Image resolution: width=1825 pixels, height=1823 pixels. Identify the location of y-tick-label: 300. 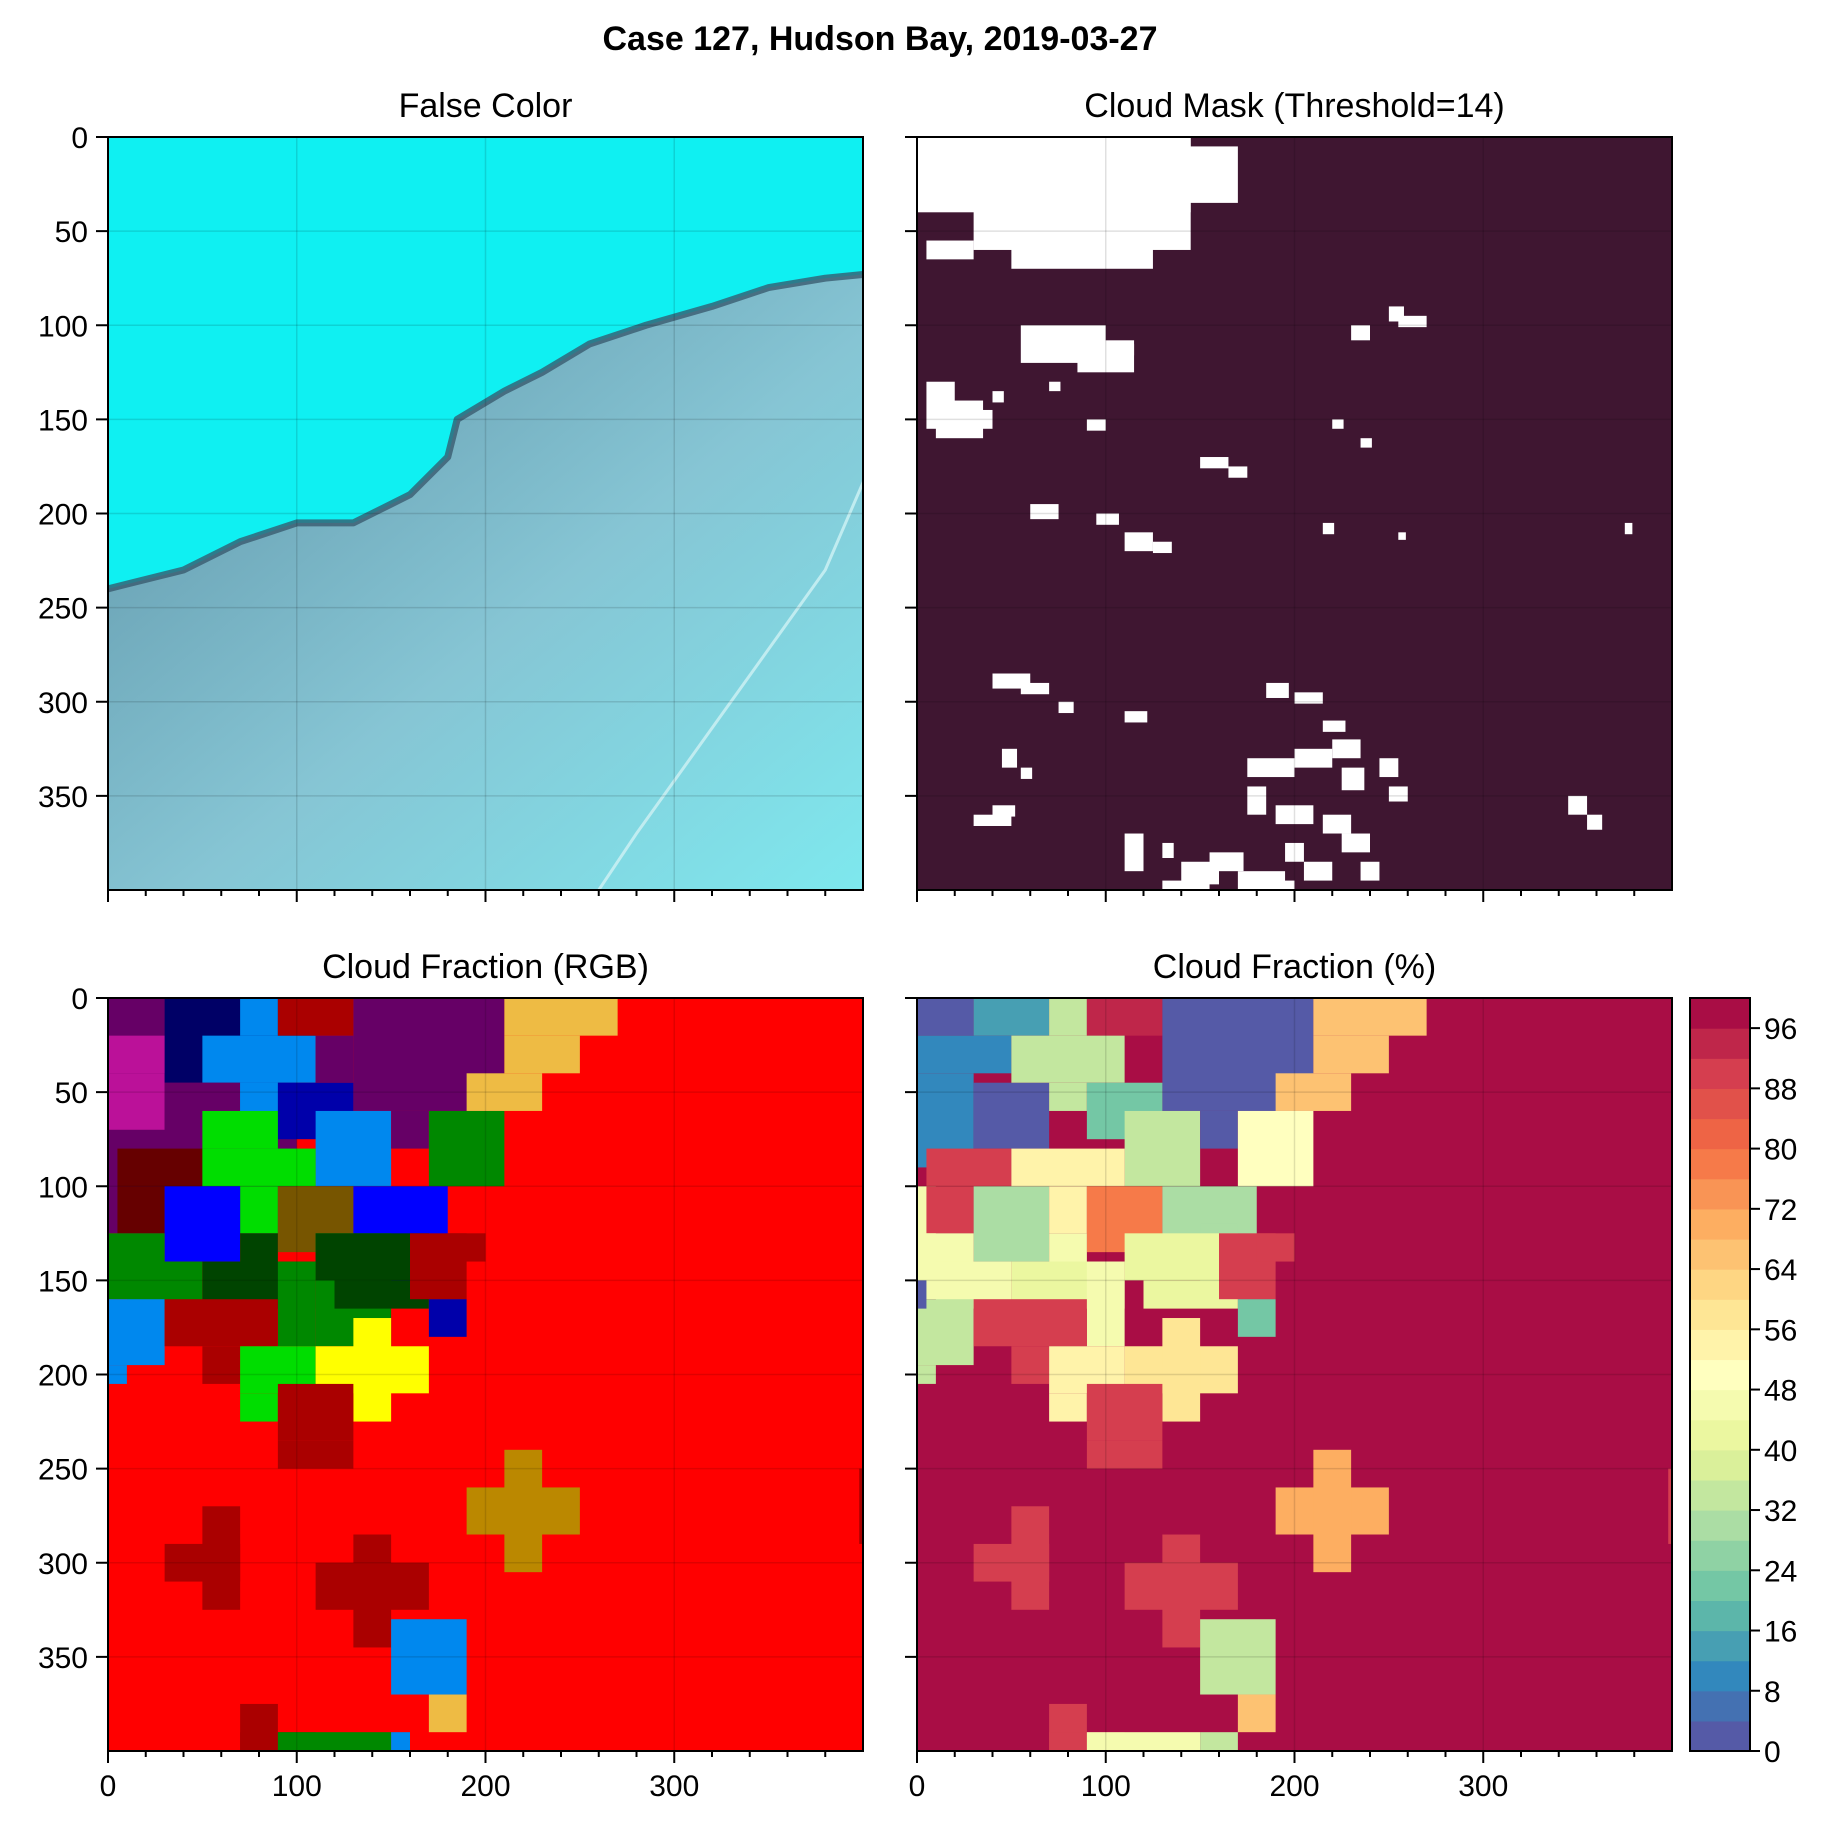
(63, 1564).